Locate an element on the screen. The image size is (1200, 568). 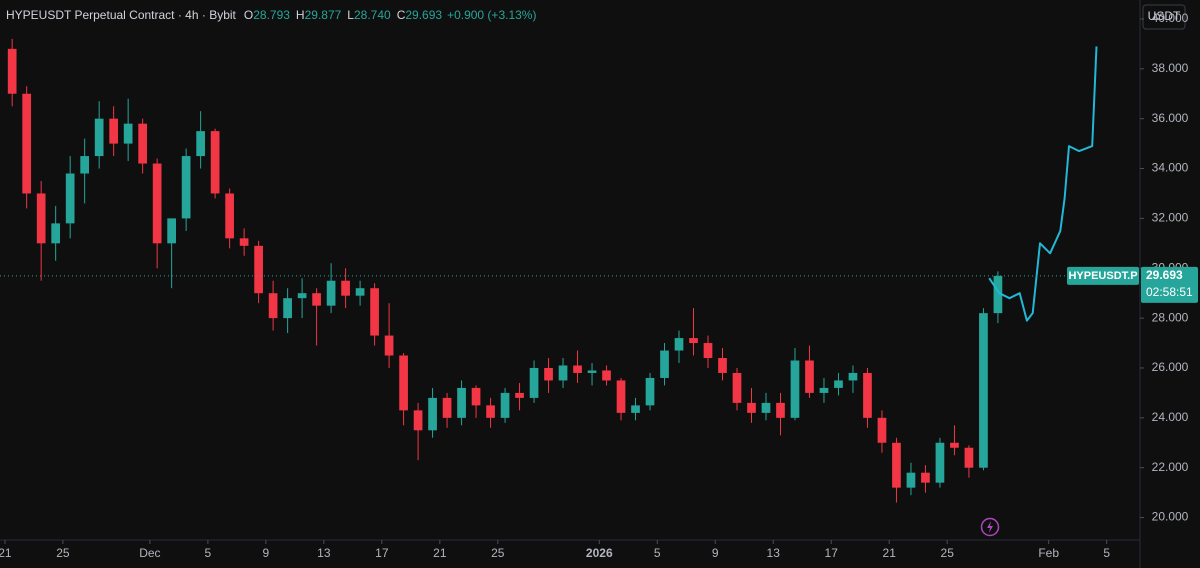
x-tick-label: 2026 is located at coordinates (599, 553).